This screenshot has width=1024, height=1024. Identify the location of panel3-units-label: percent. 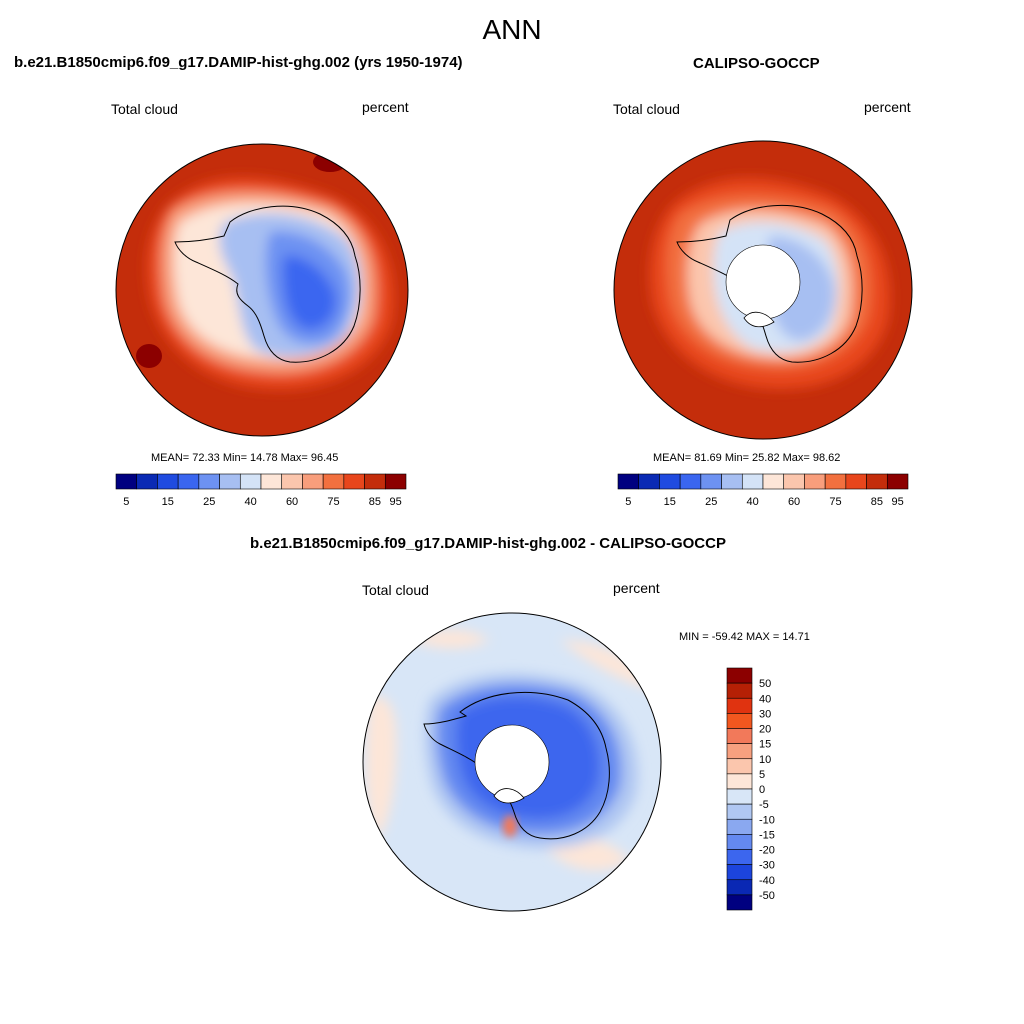
(636, 588).